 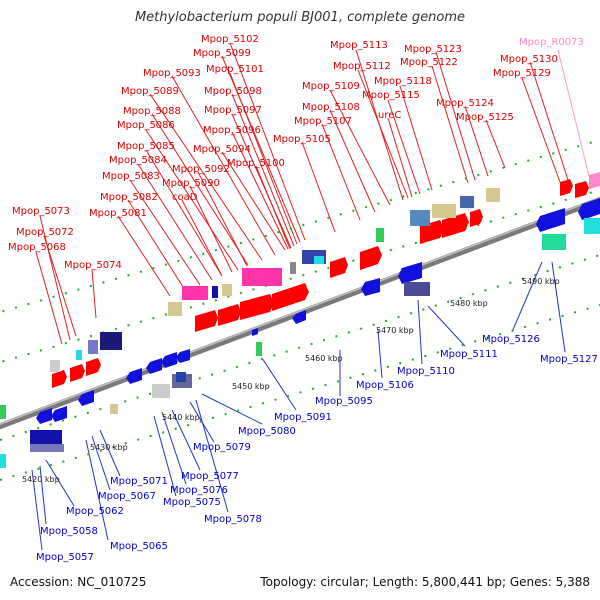 What do you see at coordinates (391, 95) in the screenshot?
I see `gene-label: Mpop_5115` at bounding box center [391, 95].